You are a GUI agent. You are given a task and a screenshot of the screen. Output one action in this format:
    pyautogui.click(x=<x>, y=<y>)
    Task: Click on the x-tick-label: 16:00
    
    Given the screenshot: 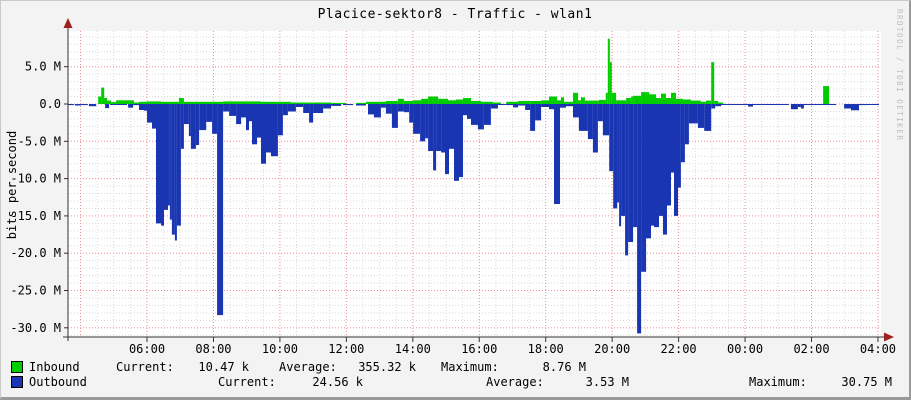 What is the action you would take?
    pyautogui.click(x=479, y=349)
    